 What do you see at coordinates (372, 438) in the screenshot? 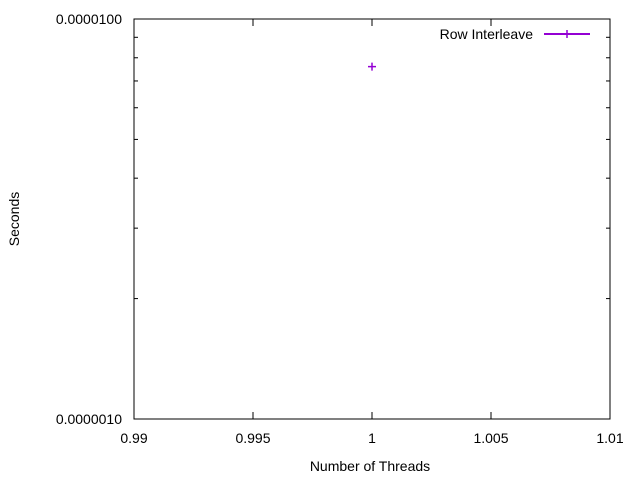
I see `x-tick-label: 1` at bounding box center [372, 438].